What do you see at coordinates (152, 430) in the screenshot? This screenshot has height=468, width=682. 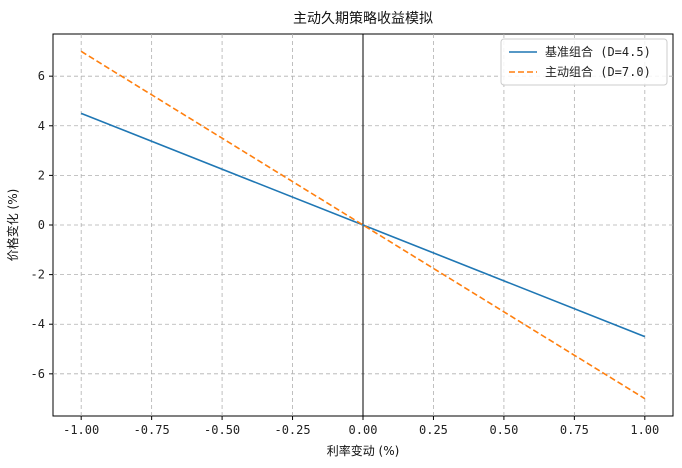 I see `x-tick-label: -0.75` at bounding box center [152, 430].